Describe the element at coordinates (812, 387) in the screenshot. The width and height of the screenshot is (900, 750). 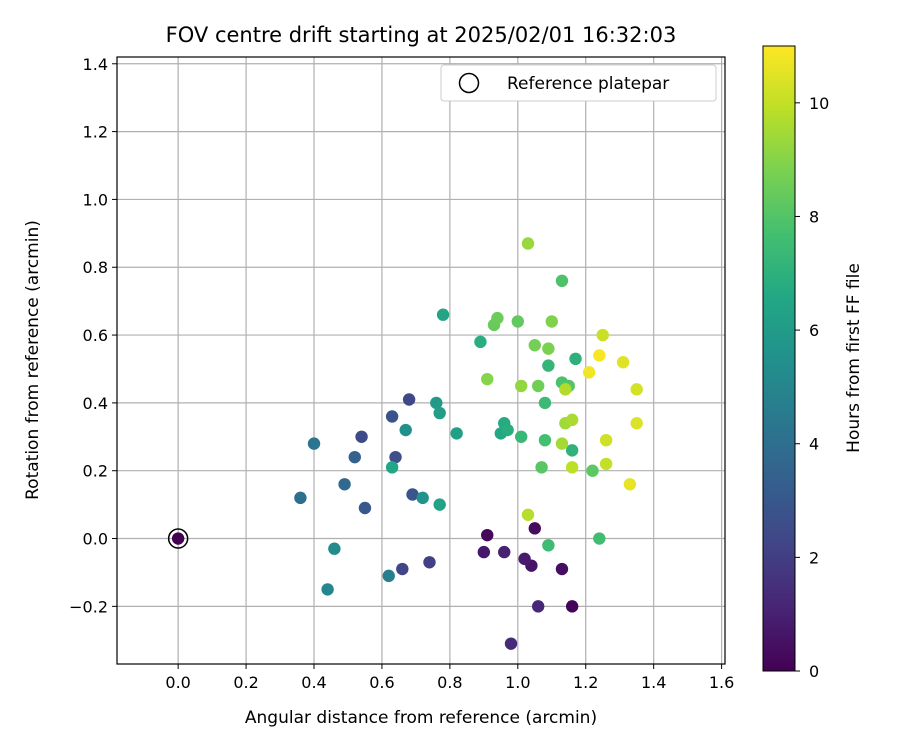
I see `colorbar-ticks: 0 2 4 6 8 10` at that location.